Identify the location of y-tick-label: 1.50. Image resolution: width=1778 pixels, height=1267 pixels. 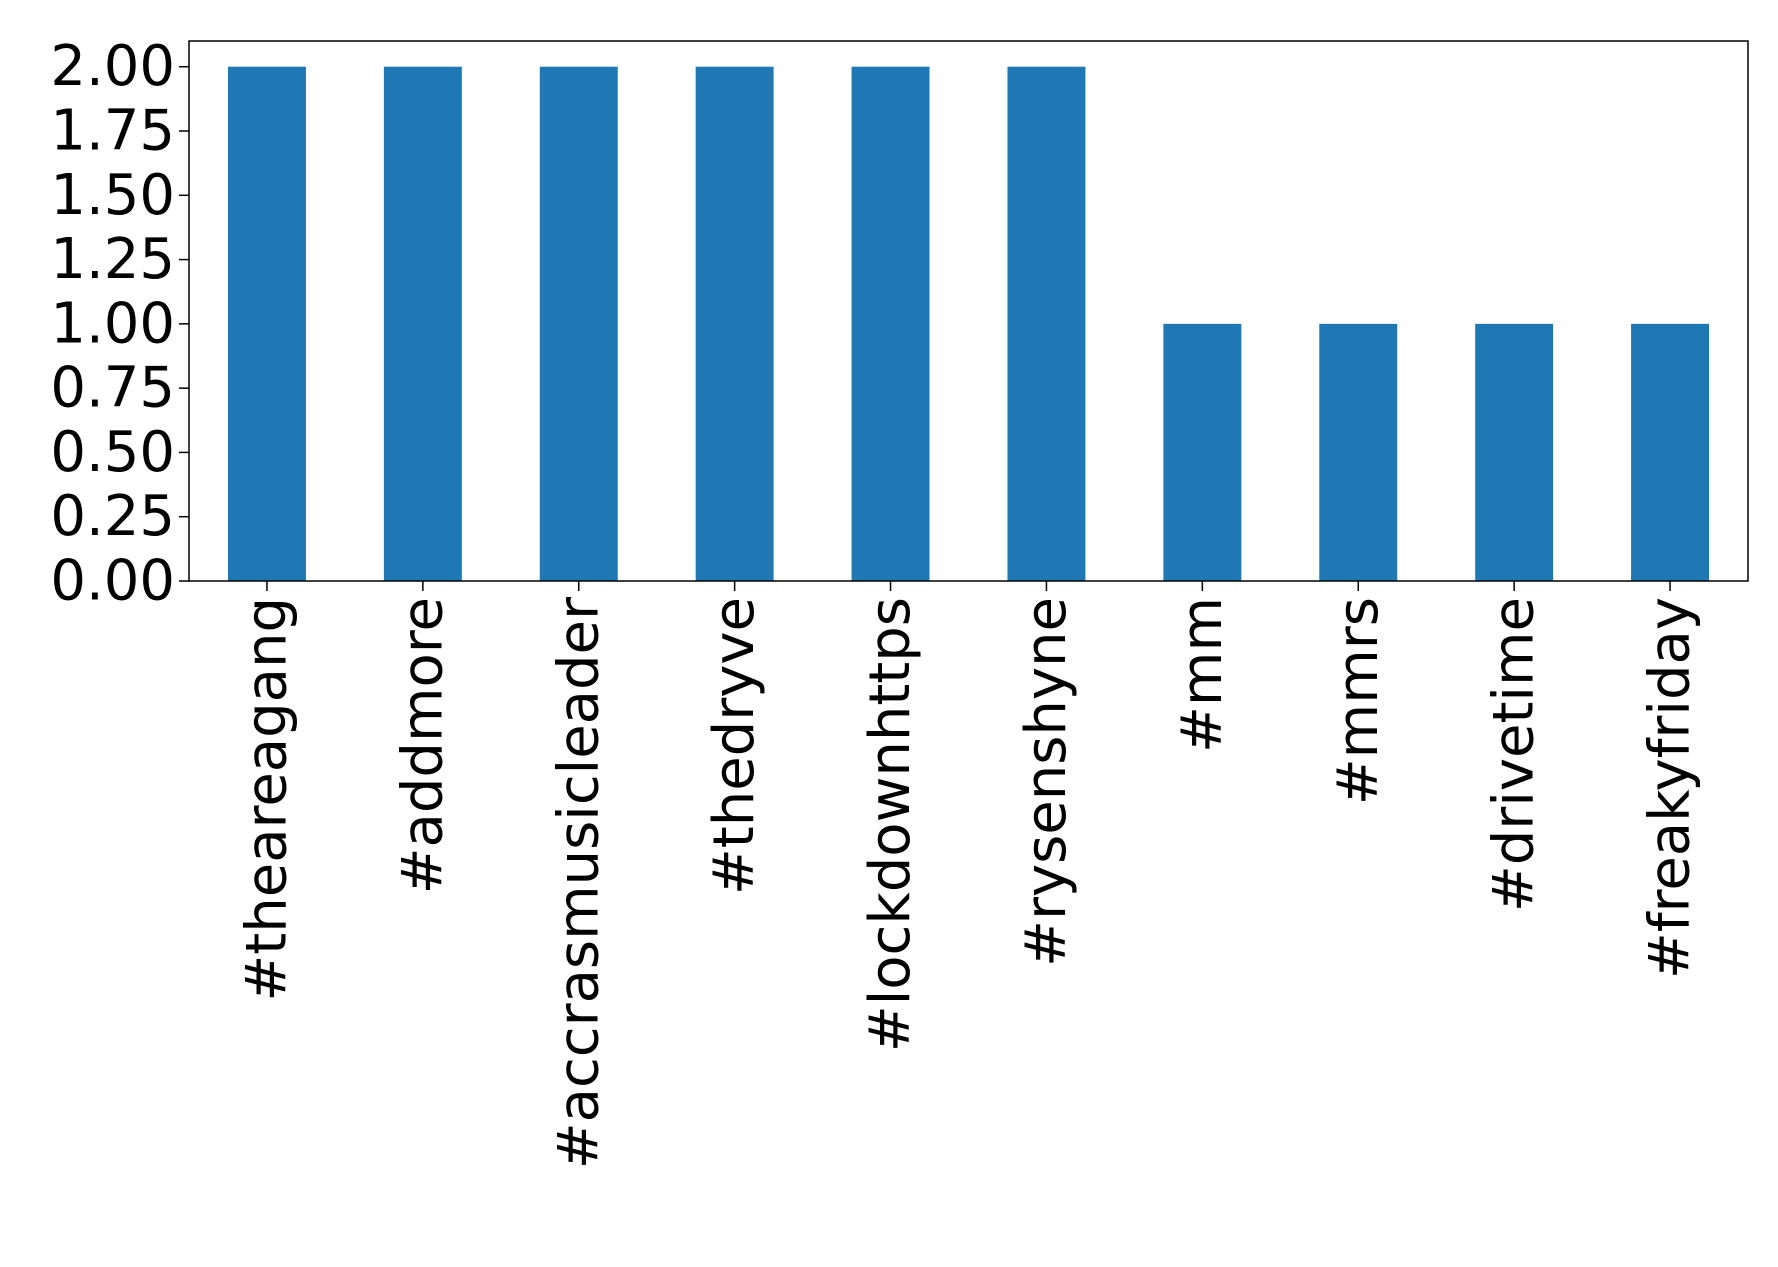
(112, 195).